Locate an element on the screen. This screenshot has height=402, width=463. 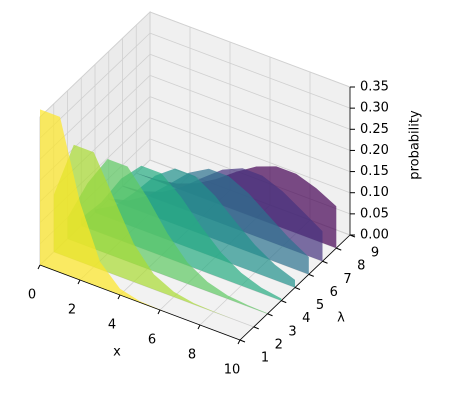
y-tick-label: 6 is located at coordinates (334, 292).